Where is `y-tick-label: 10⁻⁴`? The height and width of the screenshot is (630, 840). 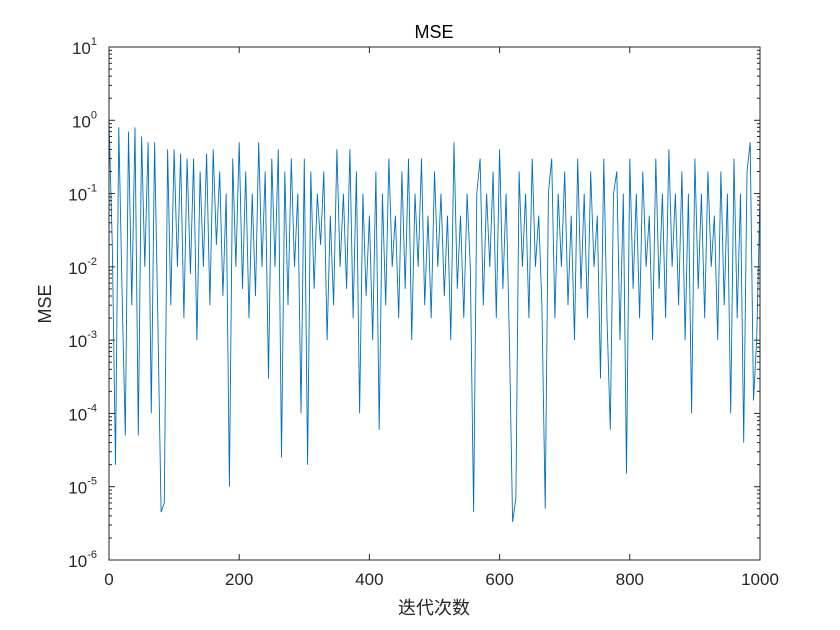 y-tick-label: 10⁻⁴ is located at coordinates (82, 413).